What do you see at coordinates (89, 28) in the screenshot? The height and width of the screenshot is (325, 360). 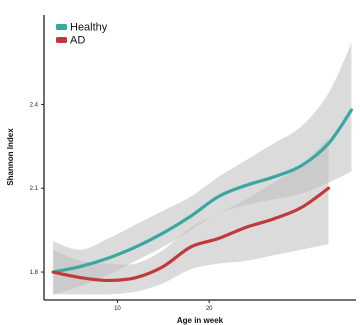 I see `legend-label-healthy: Healthy` at bounding box center [89, 28].